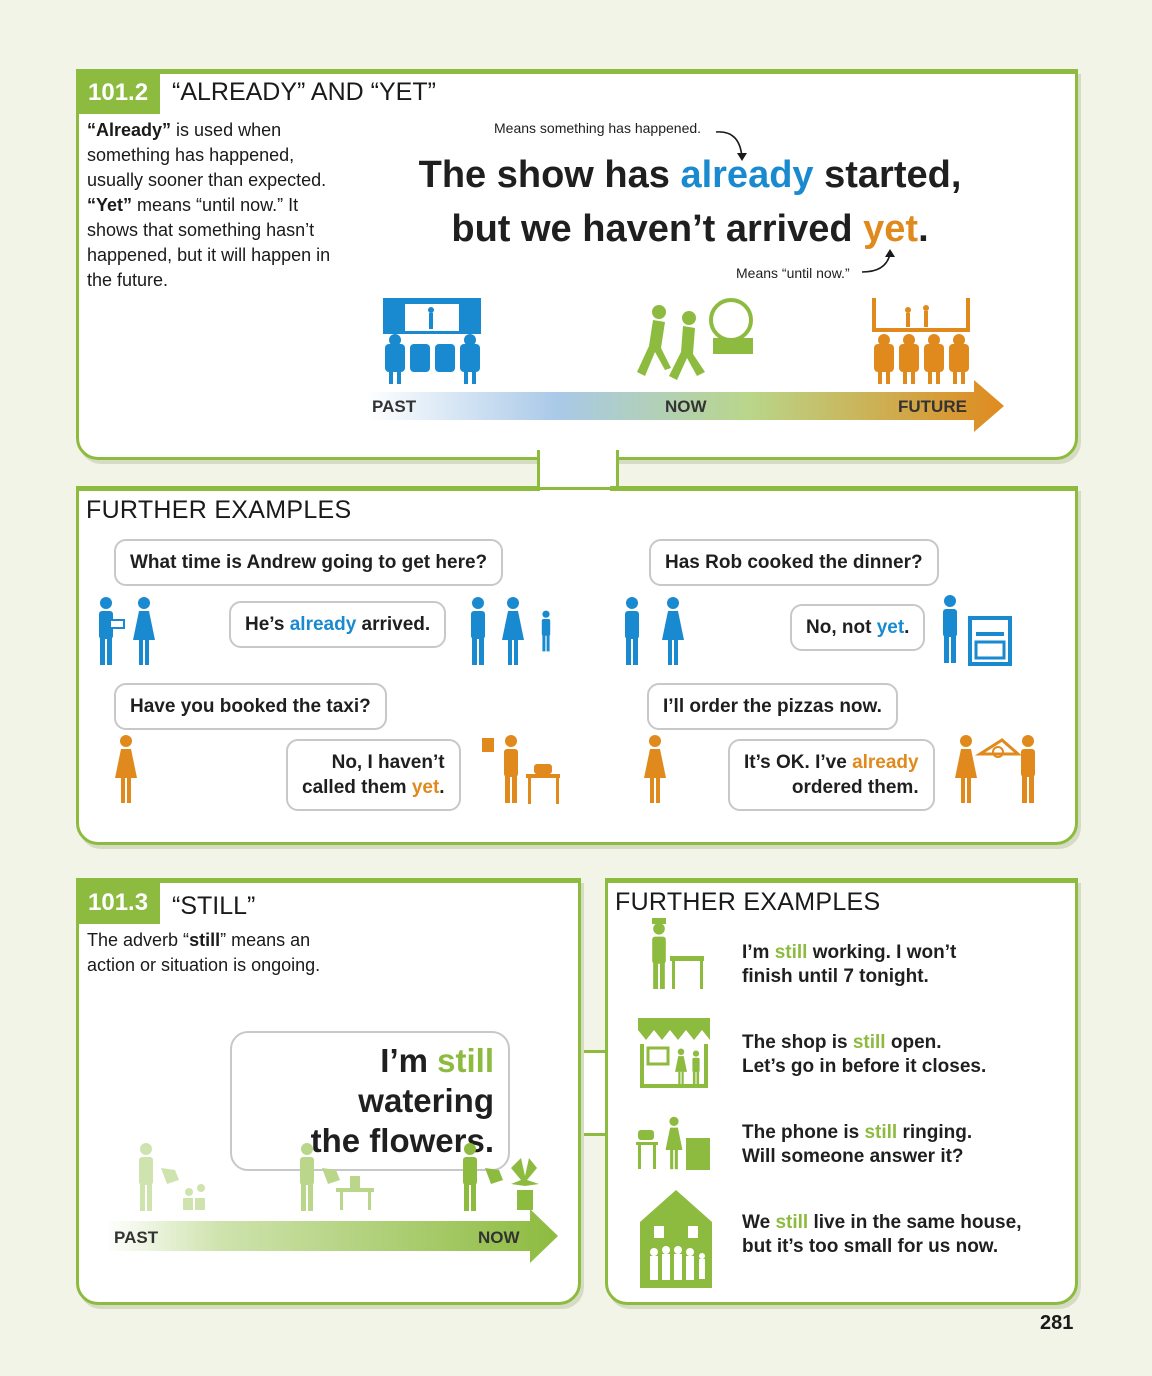 The height and width of the screenshot is (1376, 1152). Describe the element at coordinates (250, 706) in the screenshot. I see `question-bubble: Have you booked the taxi?` at that location.